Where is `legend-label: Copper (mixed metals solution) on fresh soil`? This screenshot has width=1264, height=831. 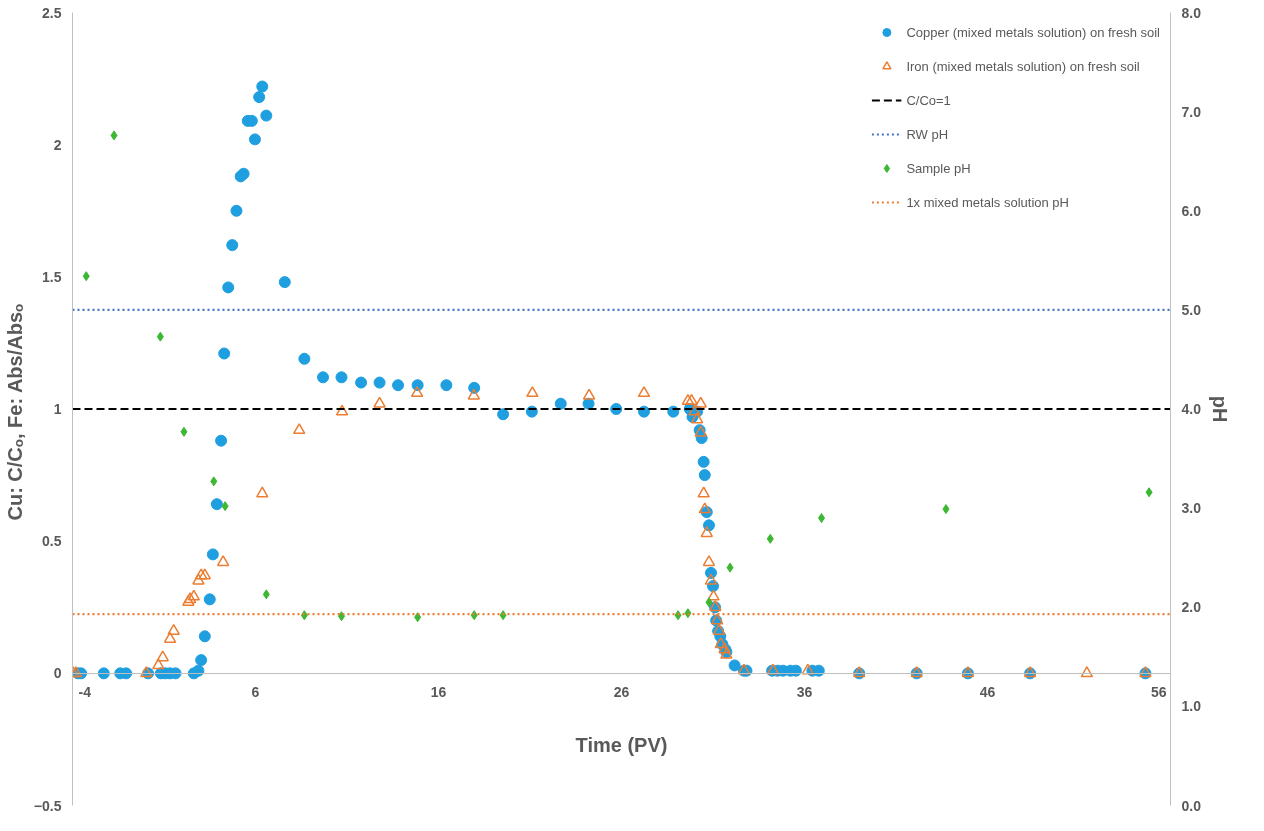
legend-label: Copper (mixed metals solution) on fresh soil is located at coordinates (1033, 32).